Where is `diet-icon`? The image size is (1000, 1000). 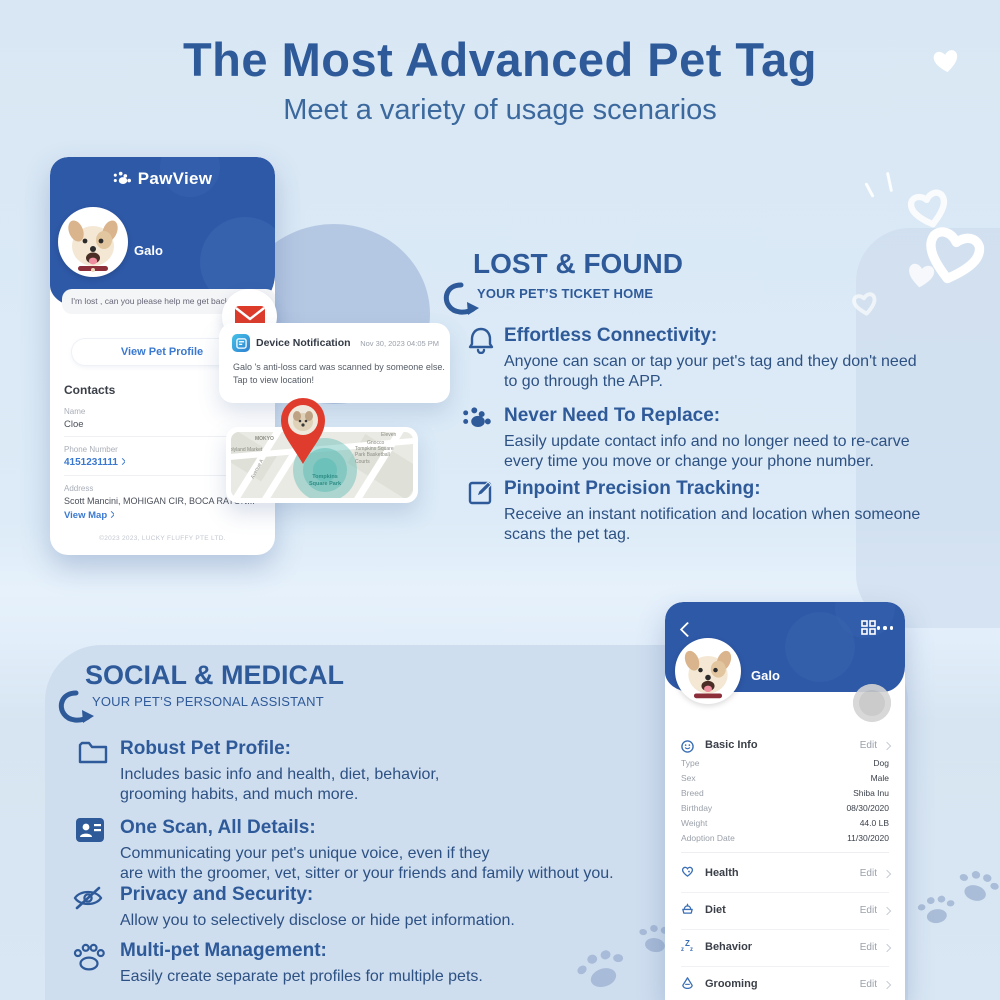 diet-icon is located at coordinates (687, 908).